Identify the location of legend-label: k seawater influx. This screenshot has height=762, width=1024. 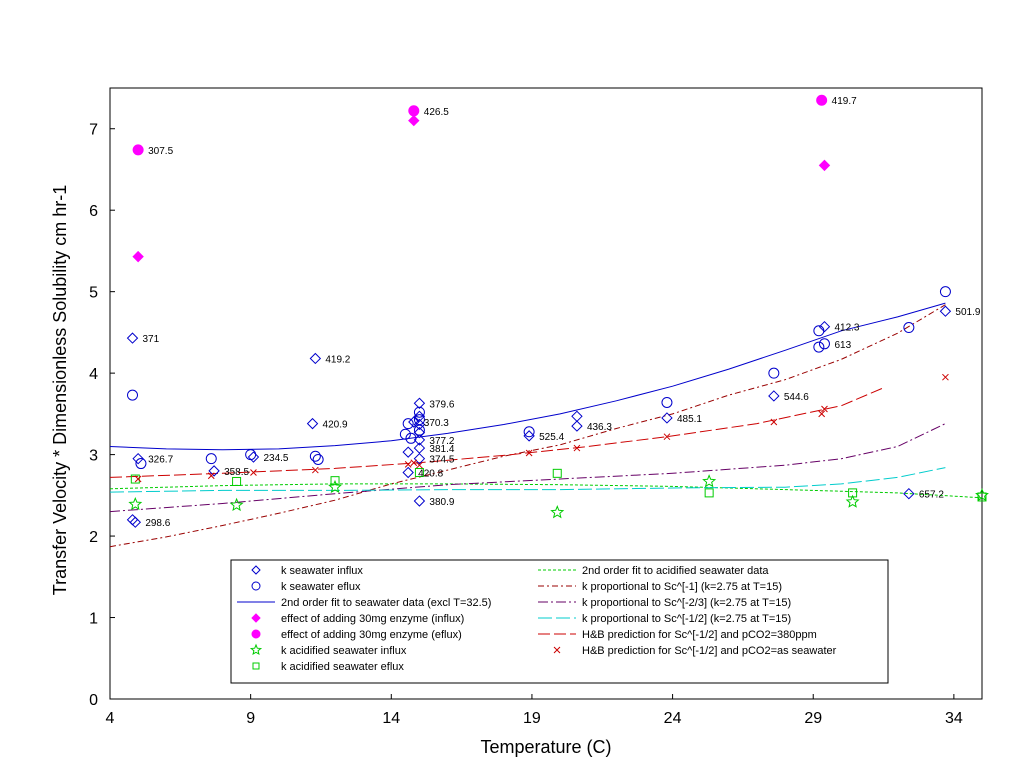
(322, 571).